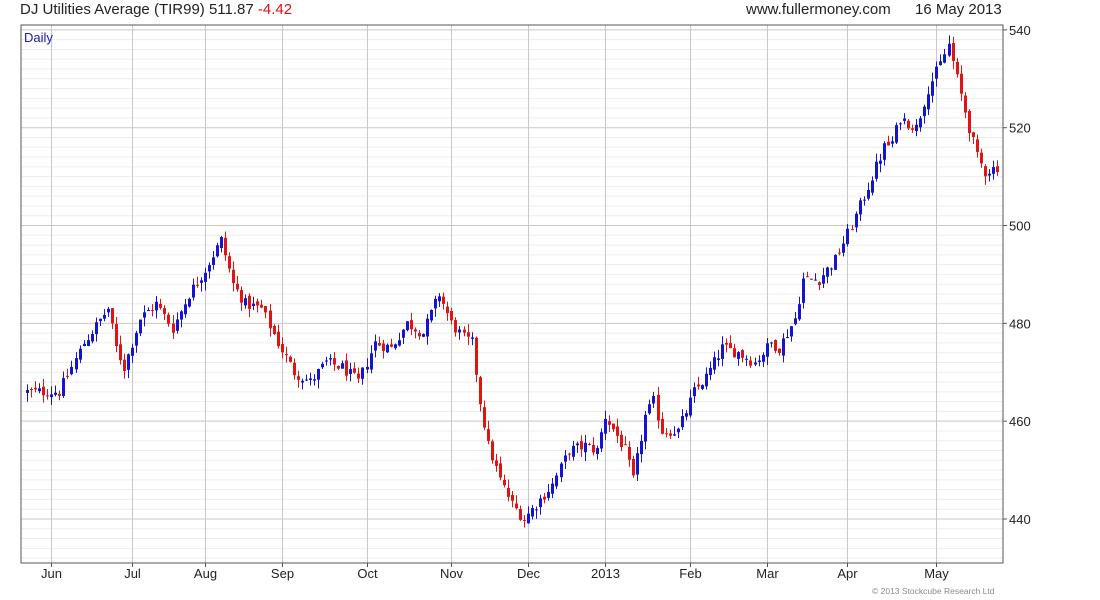 Image resolution: width=1100 pixels, height=600 pixels. What do you see at coordinates (282, 573) in the screenshot?
I see `x-tick-label: Sep` at bounding box center [282, 573].